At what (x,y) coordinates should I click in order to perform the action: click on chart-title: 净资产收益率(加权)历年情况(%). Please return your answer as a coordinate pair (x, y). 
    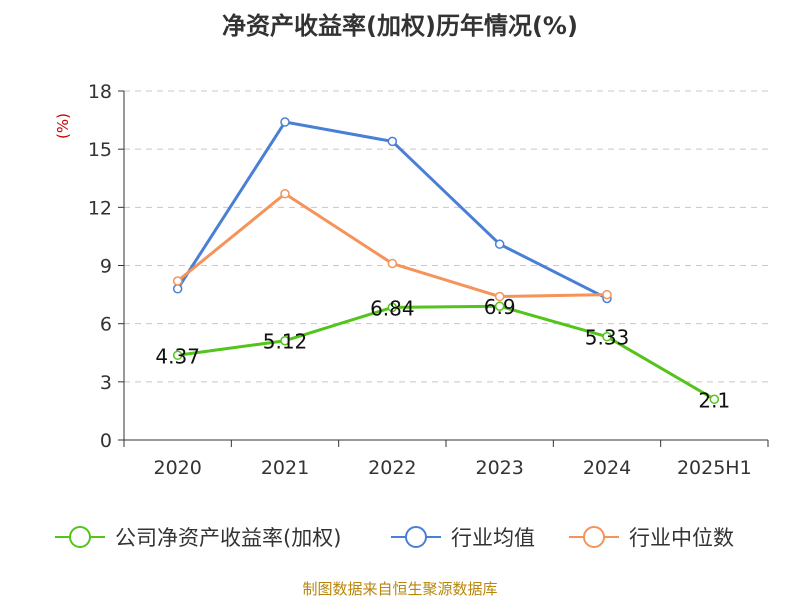
    Looking at the image, I should click on (400, 26).